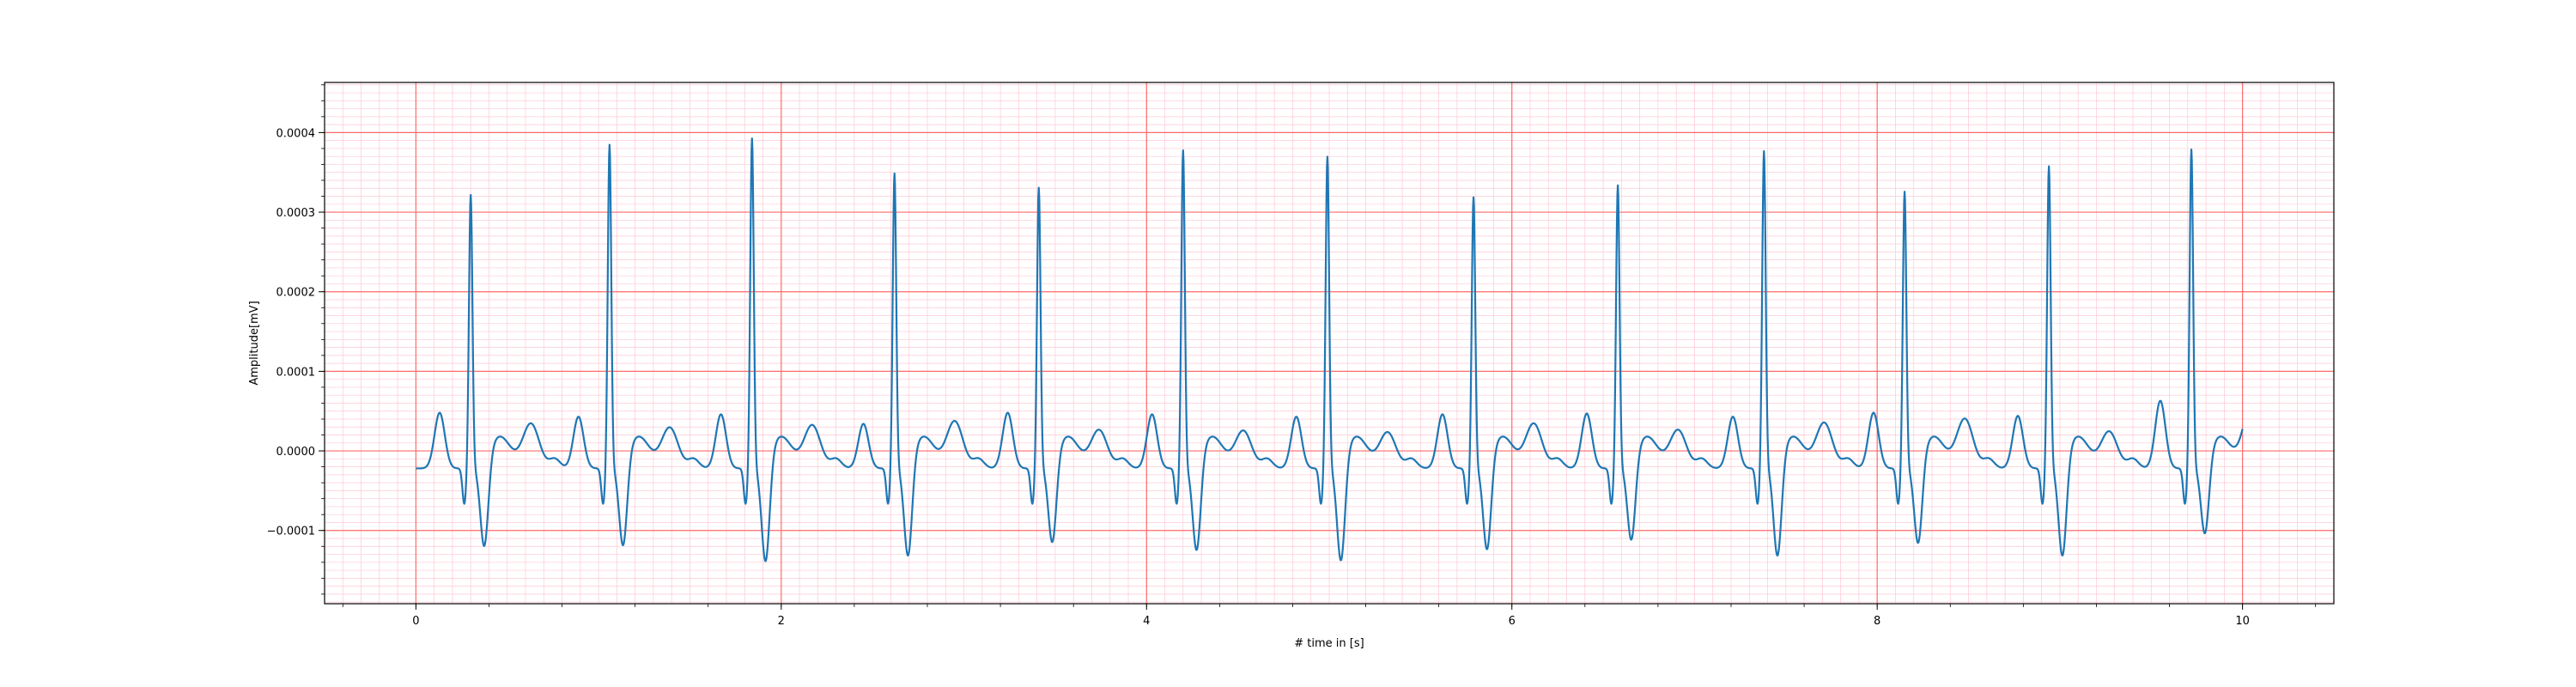  Describe the element at coordinates (296, 133) in the screenshot. I see `y-tick-label: 0.0004` at that location.